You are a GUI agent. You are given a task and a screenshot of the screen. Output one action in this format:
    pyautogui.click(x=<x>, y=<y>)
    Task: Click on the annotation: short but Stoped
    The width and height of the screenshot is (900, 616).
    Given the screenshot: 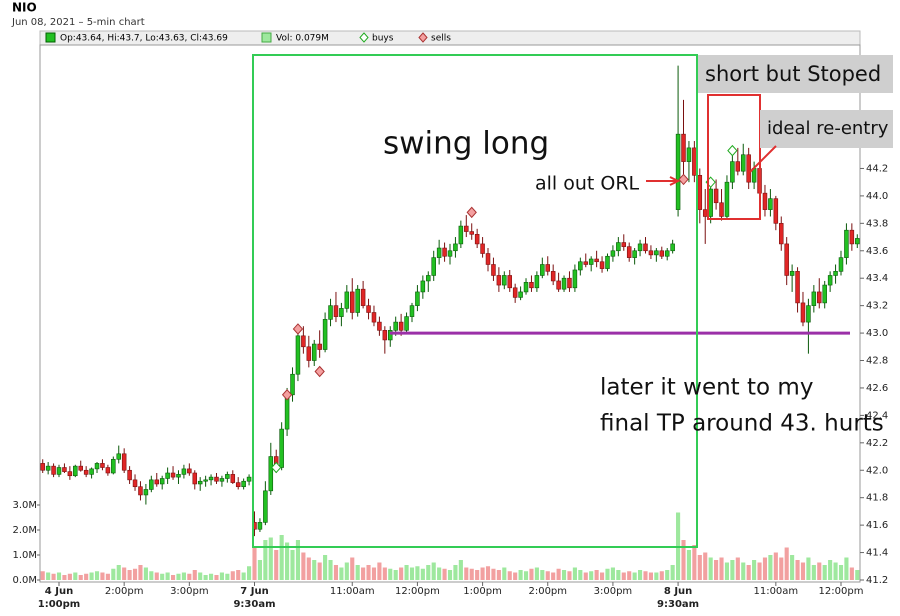 What is the action you would take?
    pyautogui.click(x=793, y=74)
    